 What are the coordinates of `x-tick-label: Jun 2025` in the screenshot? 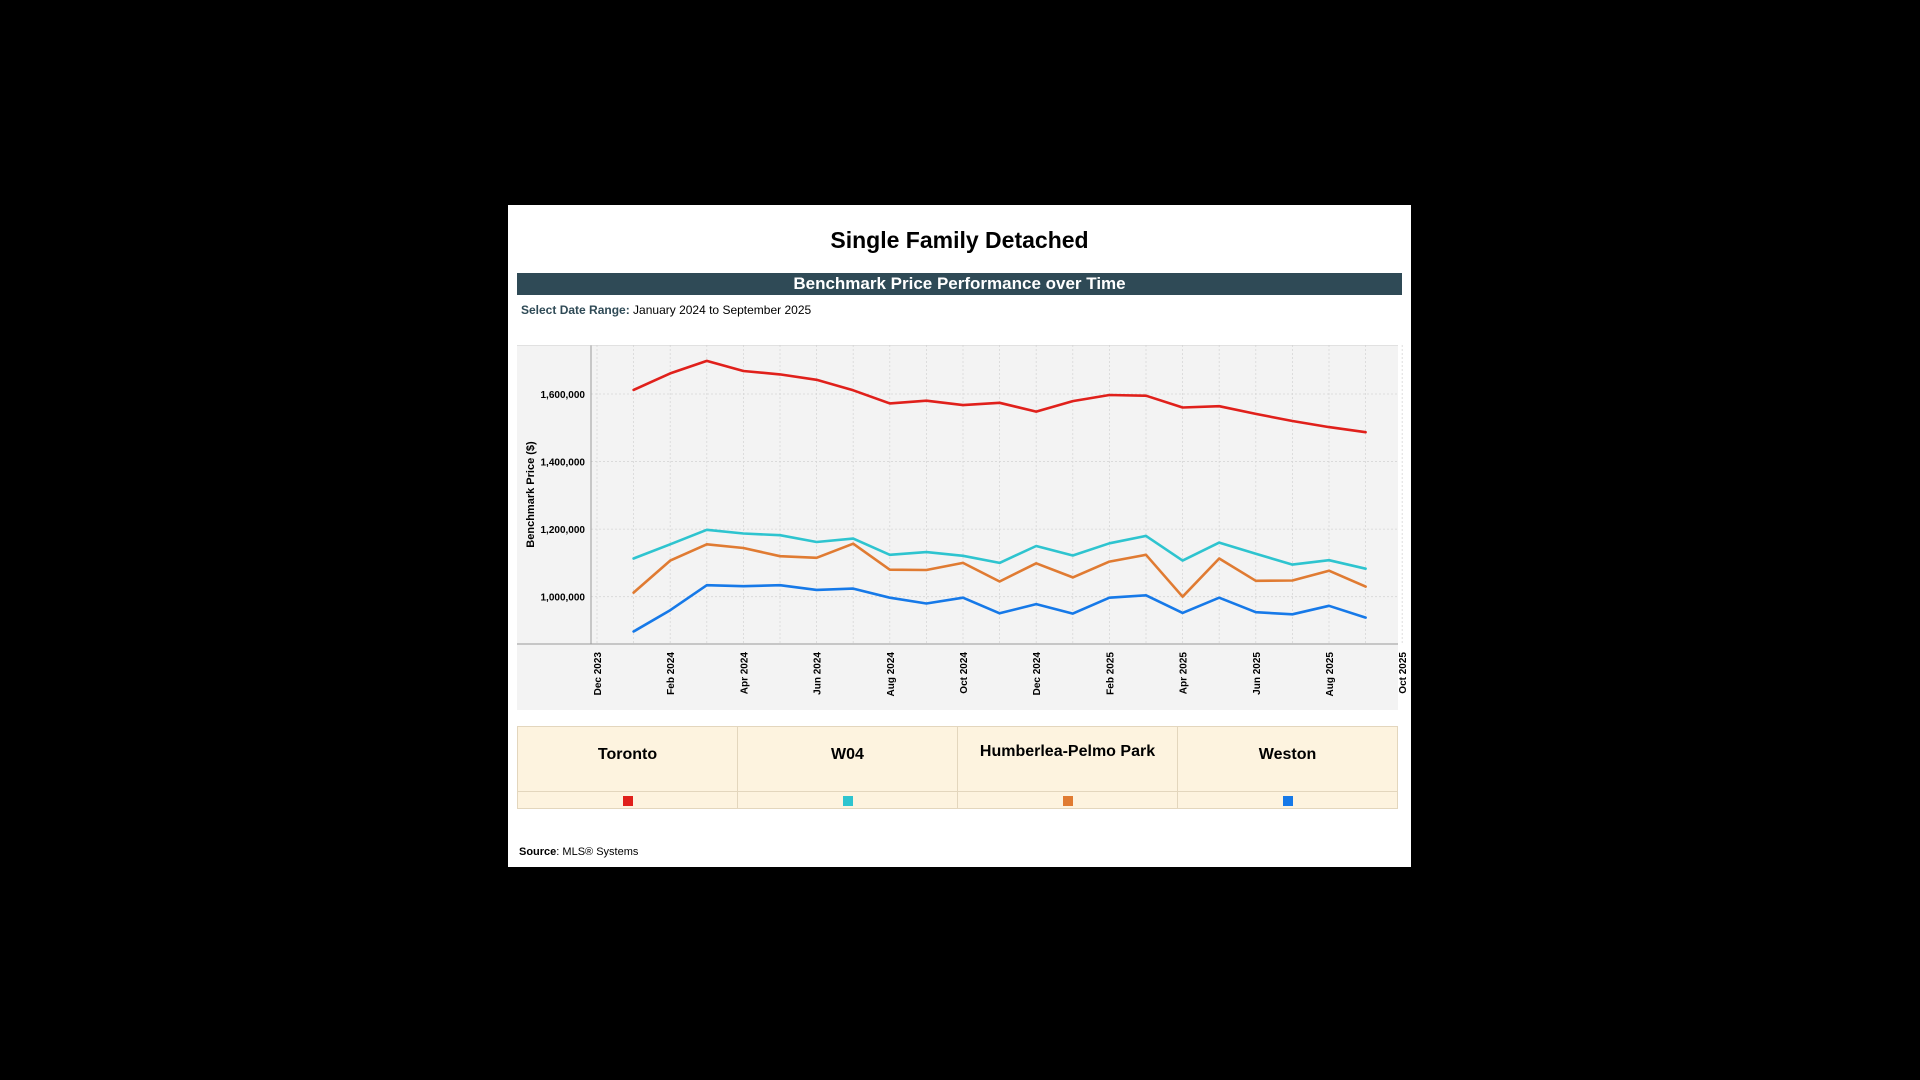 It's located at (1257, 673).